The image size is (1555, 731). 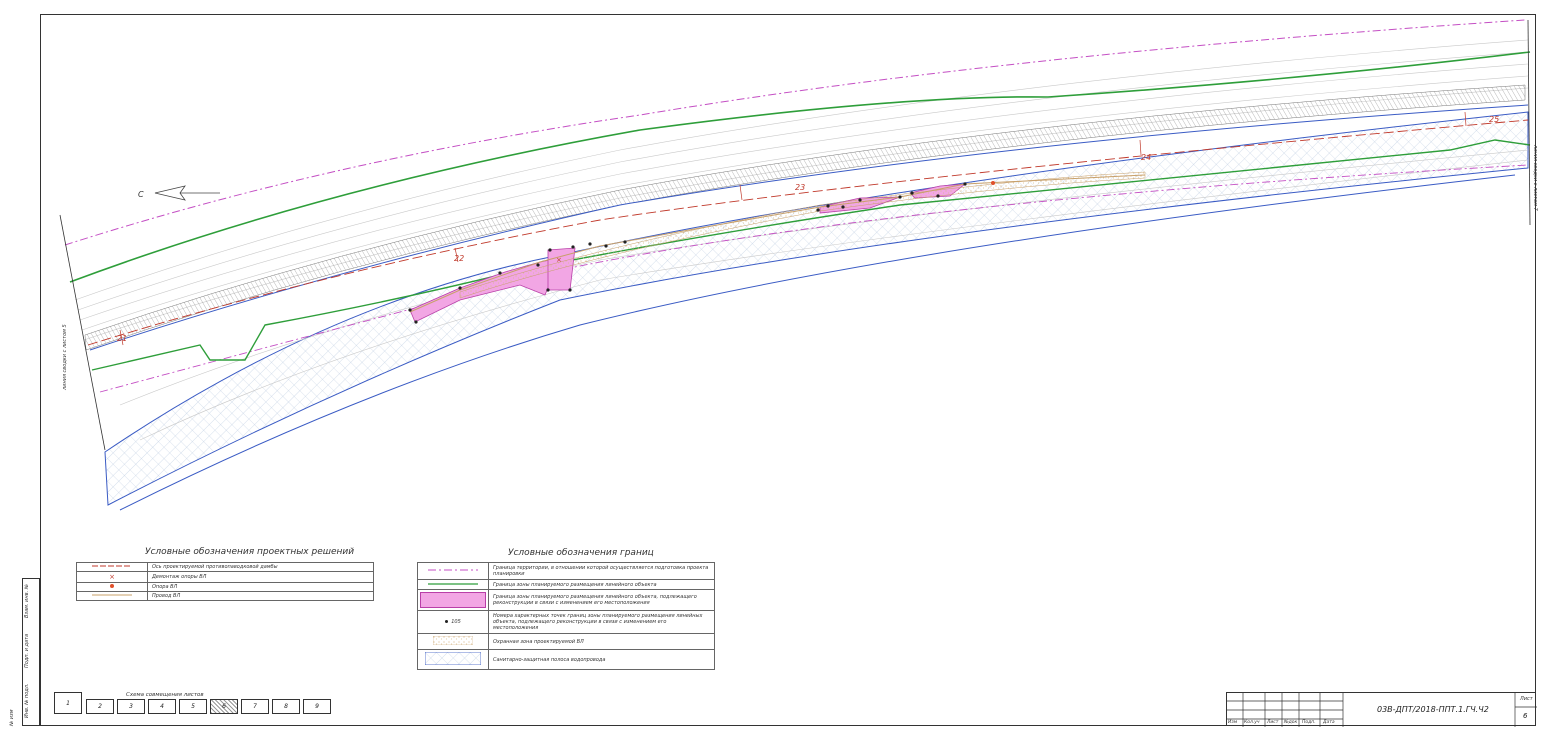 I want to click on legend-item: Провод ВЛ, so click(x=260, y=596).